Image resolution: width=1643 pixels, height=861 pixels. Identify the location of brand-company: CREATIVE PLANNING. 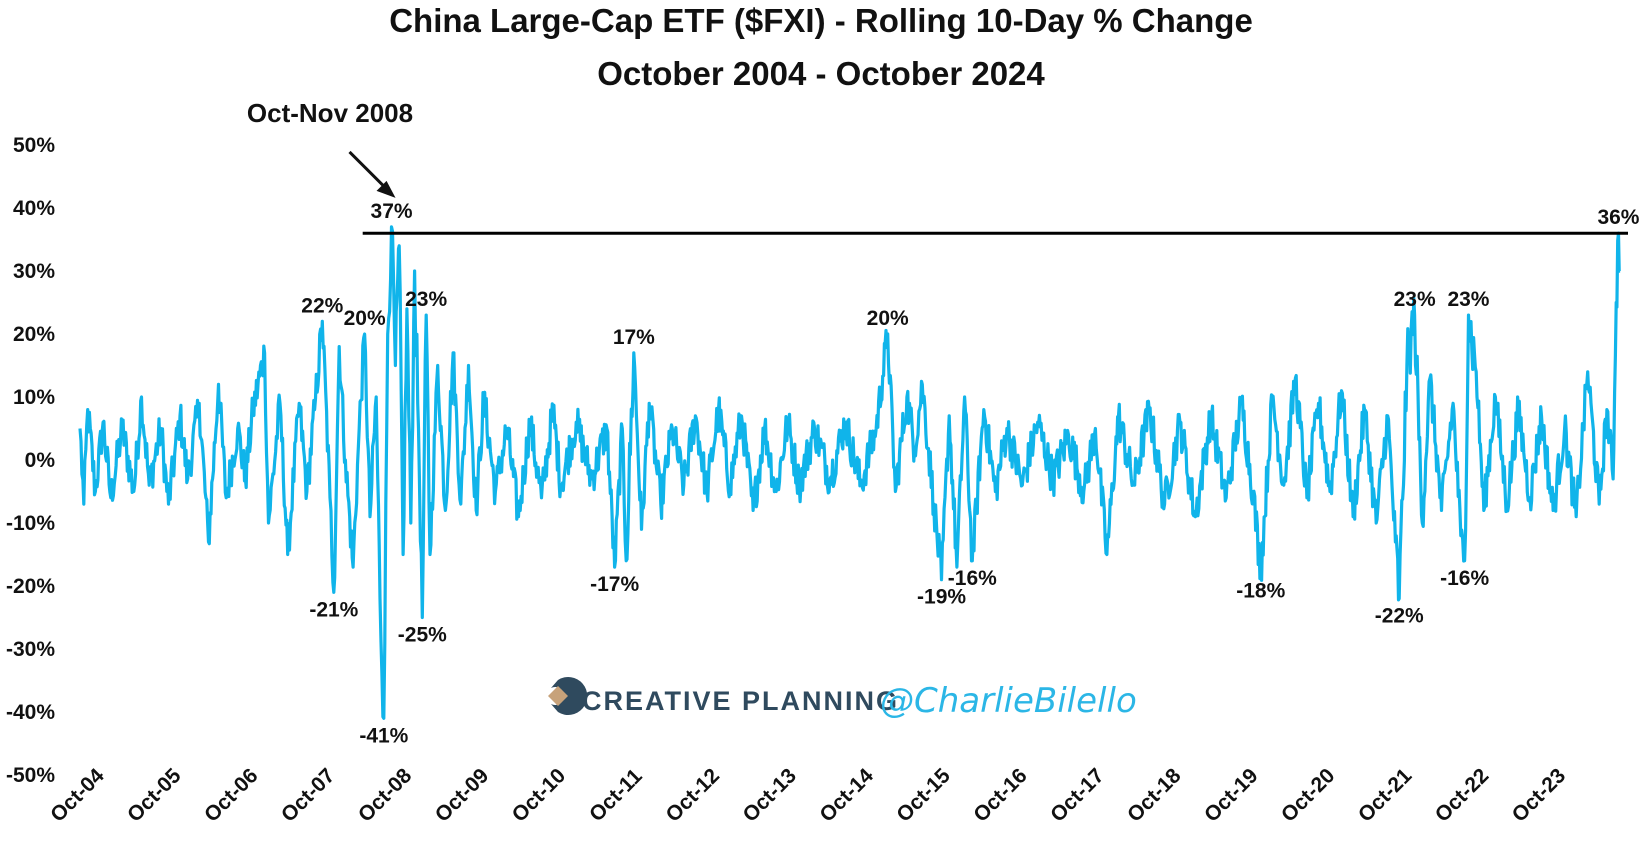
(740, 701).